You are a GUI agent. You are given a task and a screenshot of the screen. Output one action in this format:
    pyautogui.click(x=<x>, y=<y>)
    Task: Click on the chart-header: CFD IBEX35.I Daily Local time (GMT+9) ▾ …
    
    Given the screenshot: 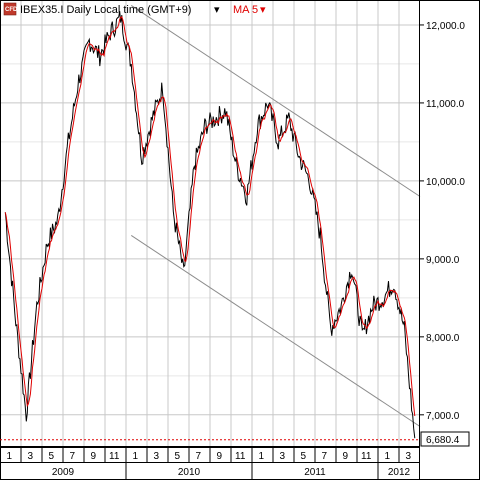 What is the action you would take?
    pyautogui.click(x=134, y=9)
    